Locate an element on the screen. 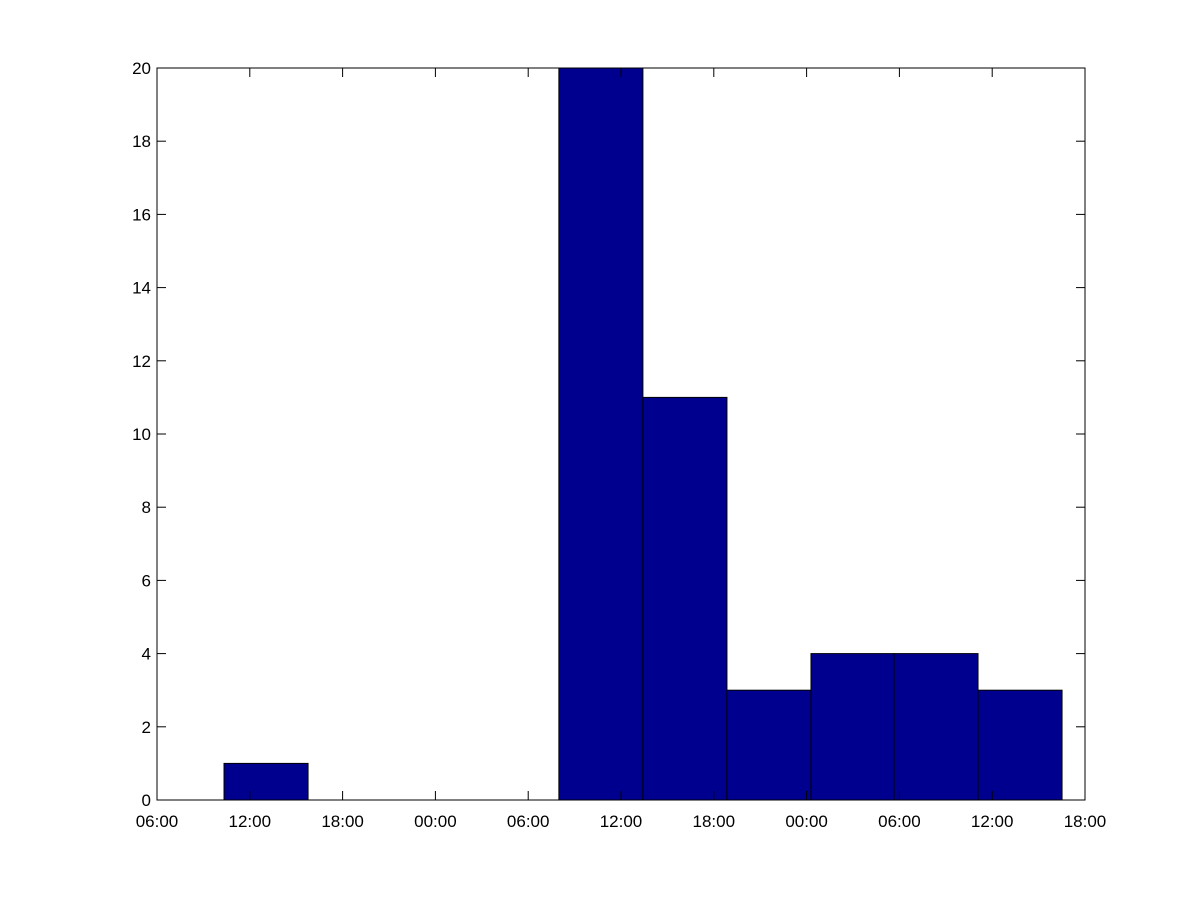 The width and height of the screenshot is (1200, 900). y-tick-label: 8 is located at coordinates (146, 507).